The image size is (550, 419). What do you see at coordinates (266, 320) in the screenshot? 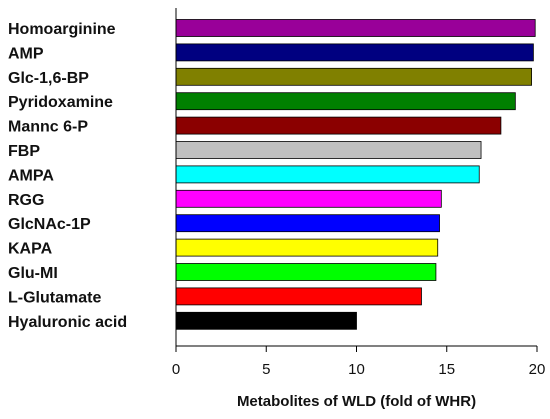
I see `bar-hyaluronic-acid` at bounding box center [266, 320].